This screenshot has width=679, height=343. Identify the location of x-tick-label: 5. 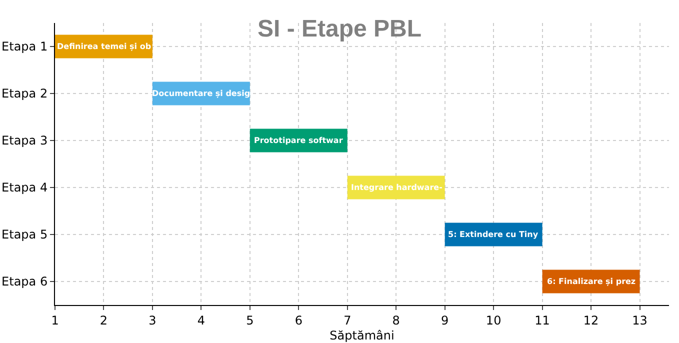
(250, 320).